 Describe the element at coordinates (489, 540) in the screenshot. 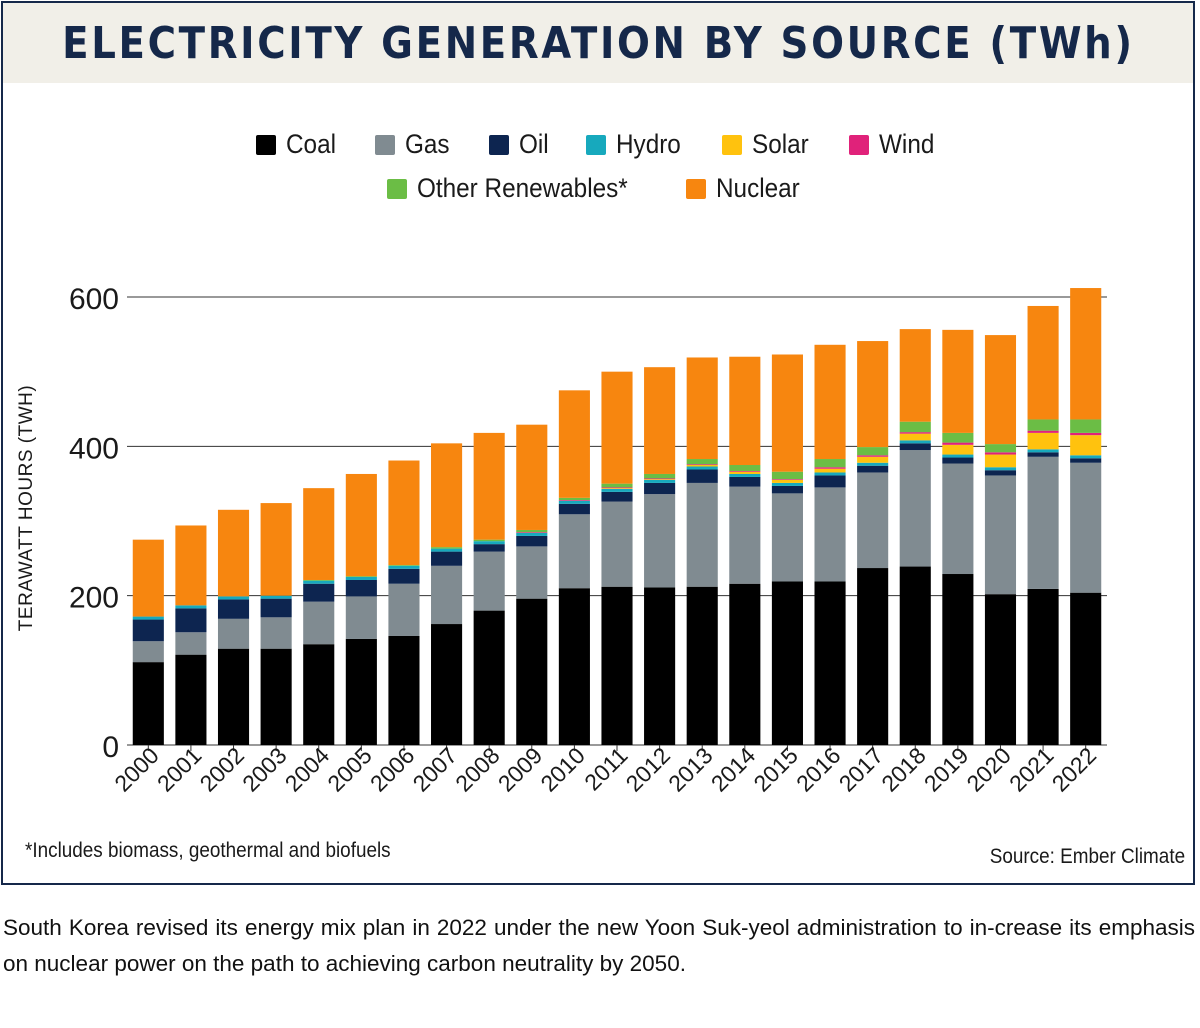

I see `bar-other-renewables-2008` at that location.